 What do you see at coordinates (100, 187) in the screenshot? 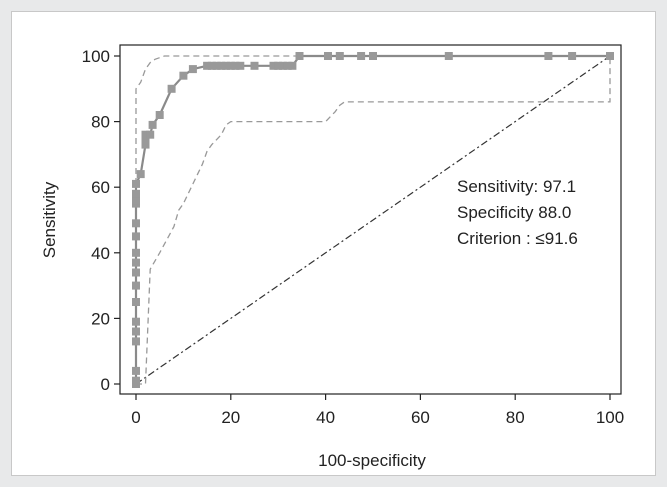
I see `y-tick-label: 60` at bounding box center [100, 187].